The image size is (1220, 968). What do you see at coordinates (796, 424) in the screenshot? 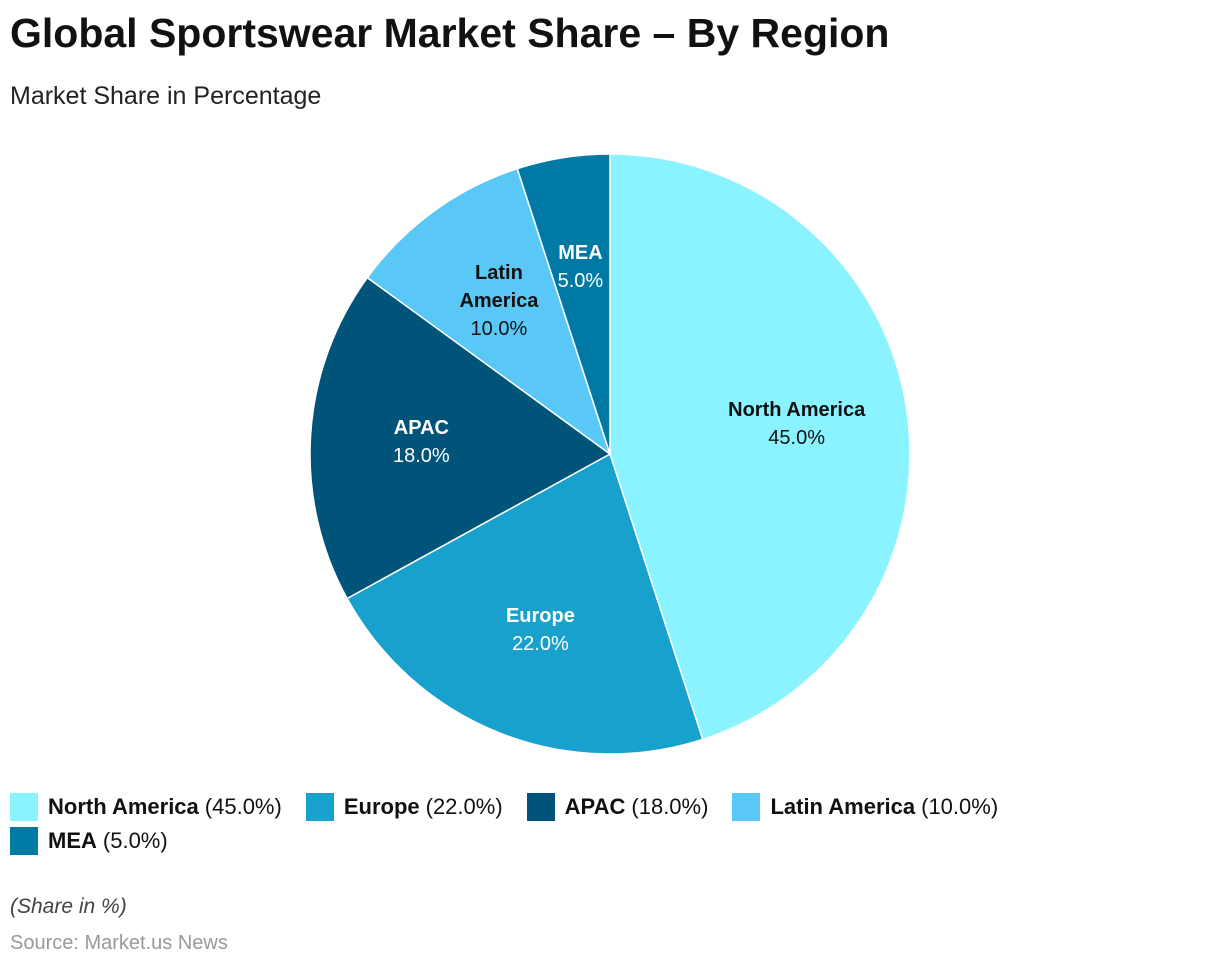
I see `slice-label: North America 45.0%` at bounding box center [796, 424].